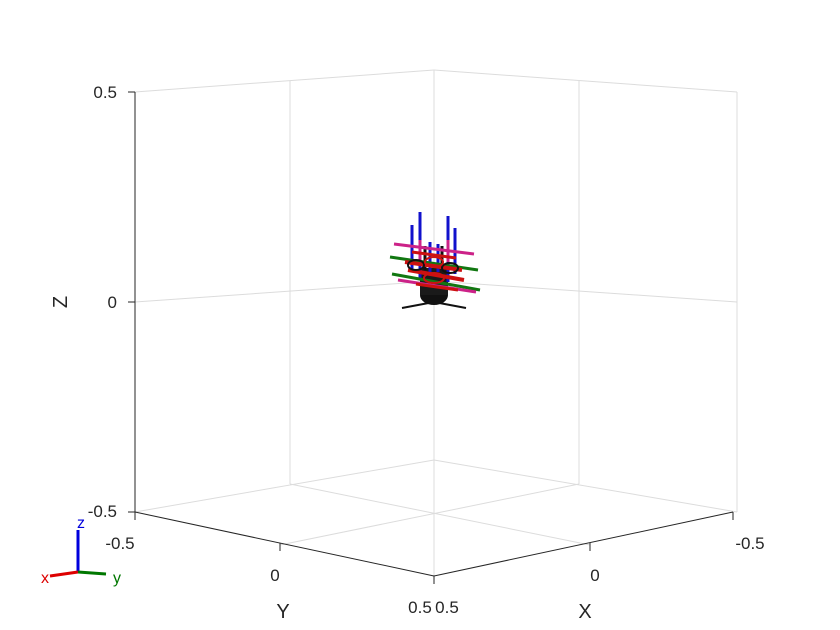 This screenshot has height=630, width=840. I want to click on y-axis-label: Y, so click(282, 612).